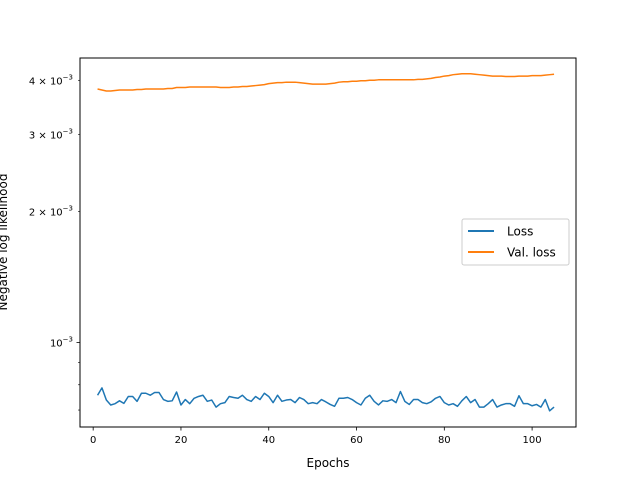 This screenshot has height=480, width=640. Describe the element at coordinates (532, 440) in the screenshot. I see `x-tick-label: 100` at that location.